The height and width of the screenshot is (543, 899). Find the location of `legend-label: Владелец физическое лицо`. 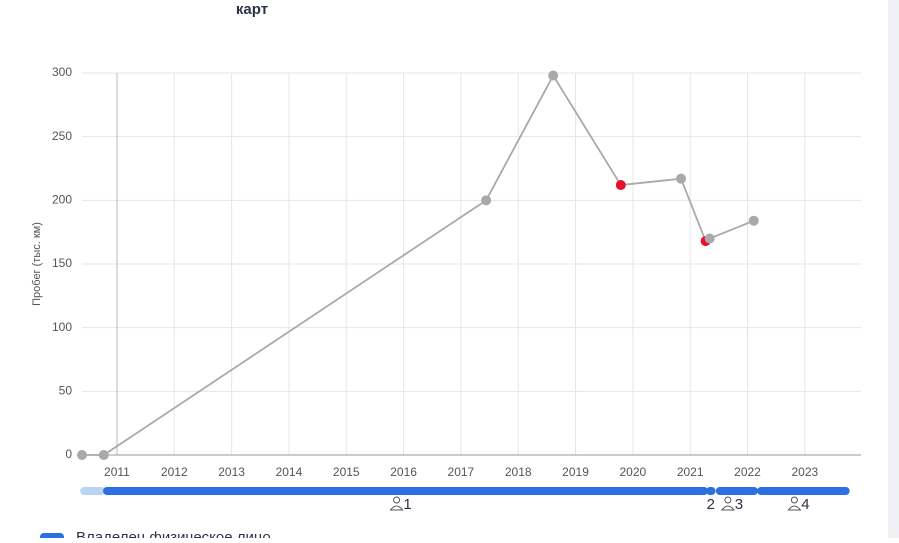

legend-label: Владелец физическое лицо is located at coordinates (173, 533).